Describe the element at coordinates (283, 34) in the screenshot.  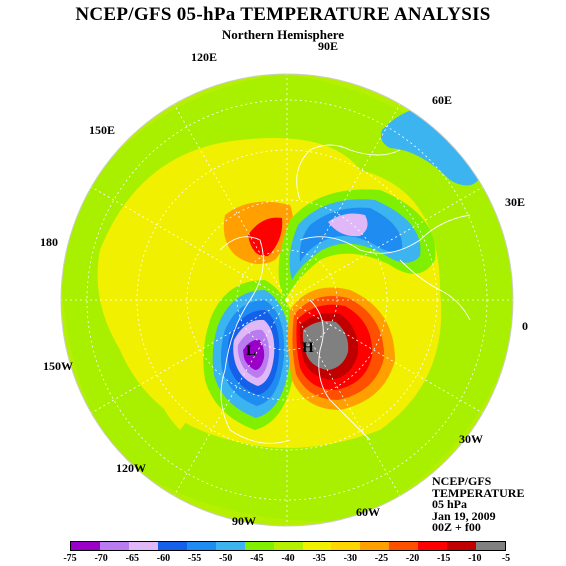
I see `map-subtitle: Northern Hemisphere` at that location.